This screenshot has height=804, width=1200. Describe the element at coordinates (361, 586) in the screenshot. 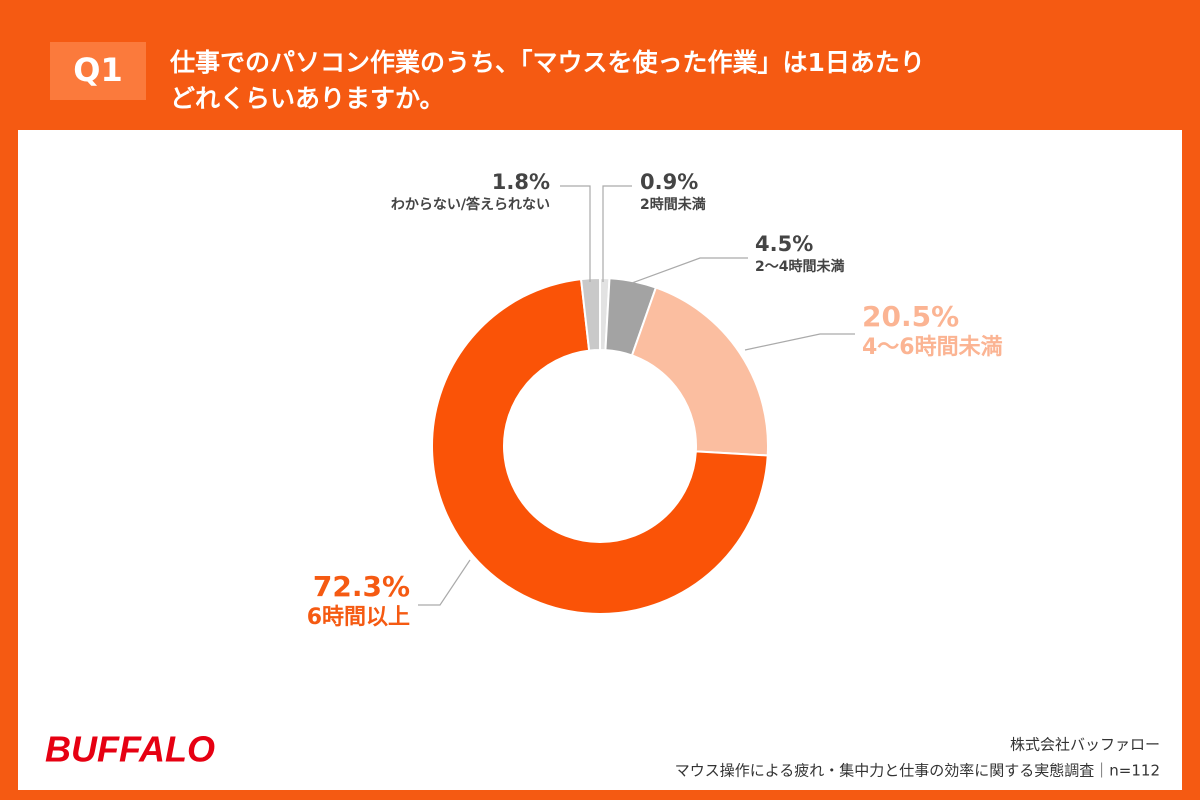

I see `value-label: 72.3%` at that location.